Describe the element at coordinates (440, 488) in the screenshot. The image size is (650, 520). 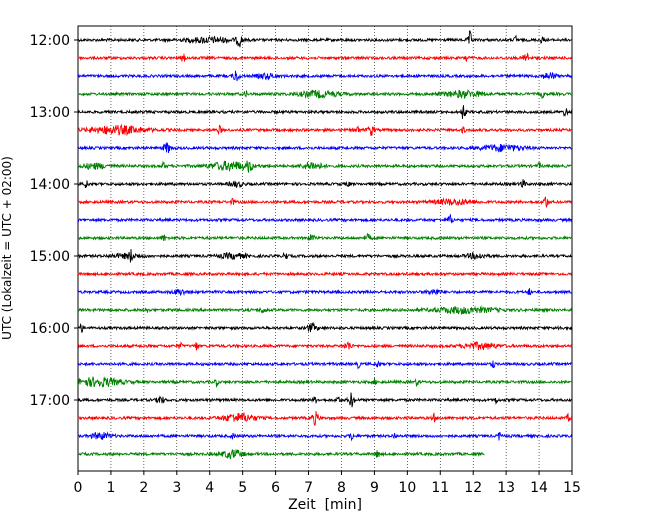
I see `x-tick-label: 11` at that location.